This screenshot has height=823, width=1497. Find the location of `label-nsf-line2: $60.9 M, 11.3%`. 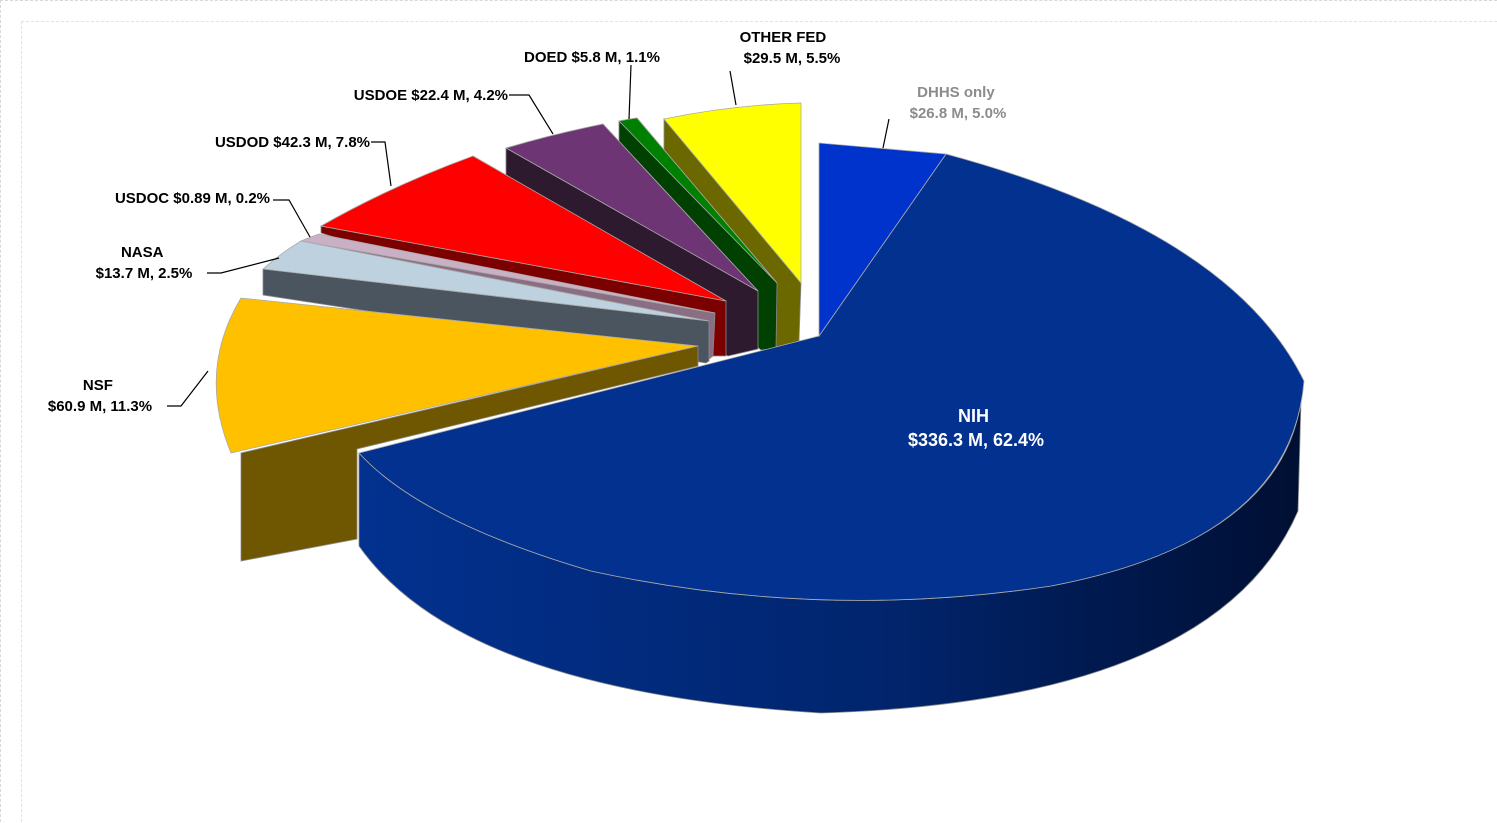

label-nsf-line2: $60.9 M, 11.3% is located at coordinates (100, 406).